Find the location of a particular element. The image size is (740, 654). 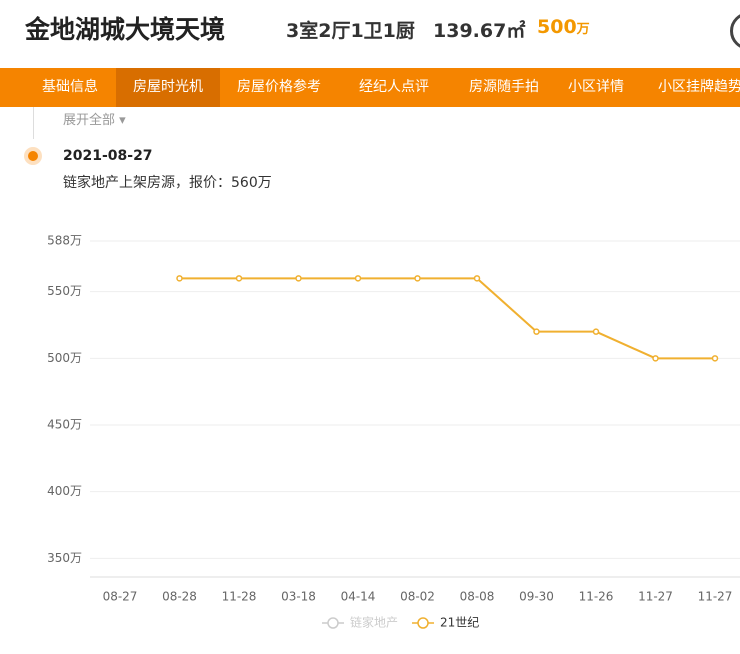

area: 139.67㎡ is located at coordinates (479, 31).